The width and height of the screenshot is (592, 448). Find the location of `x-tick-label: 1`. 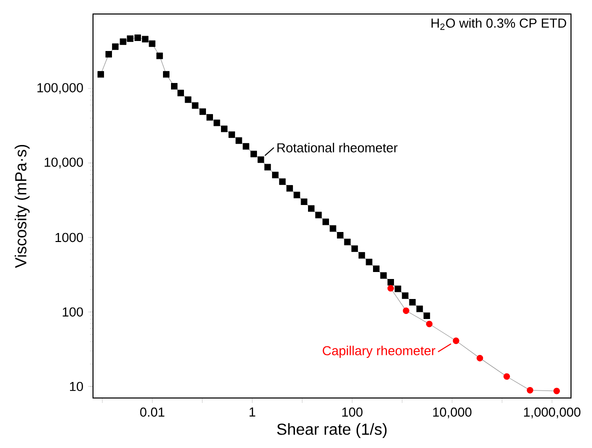

x-tick-label: 1 is located at coordinates (253, 412).